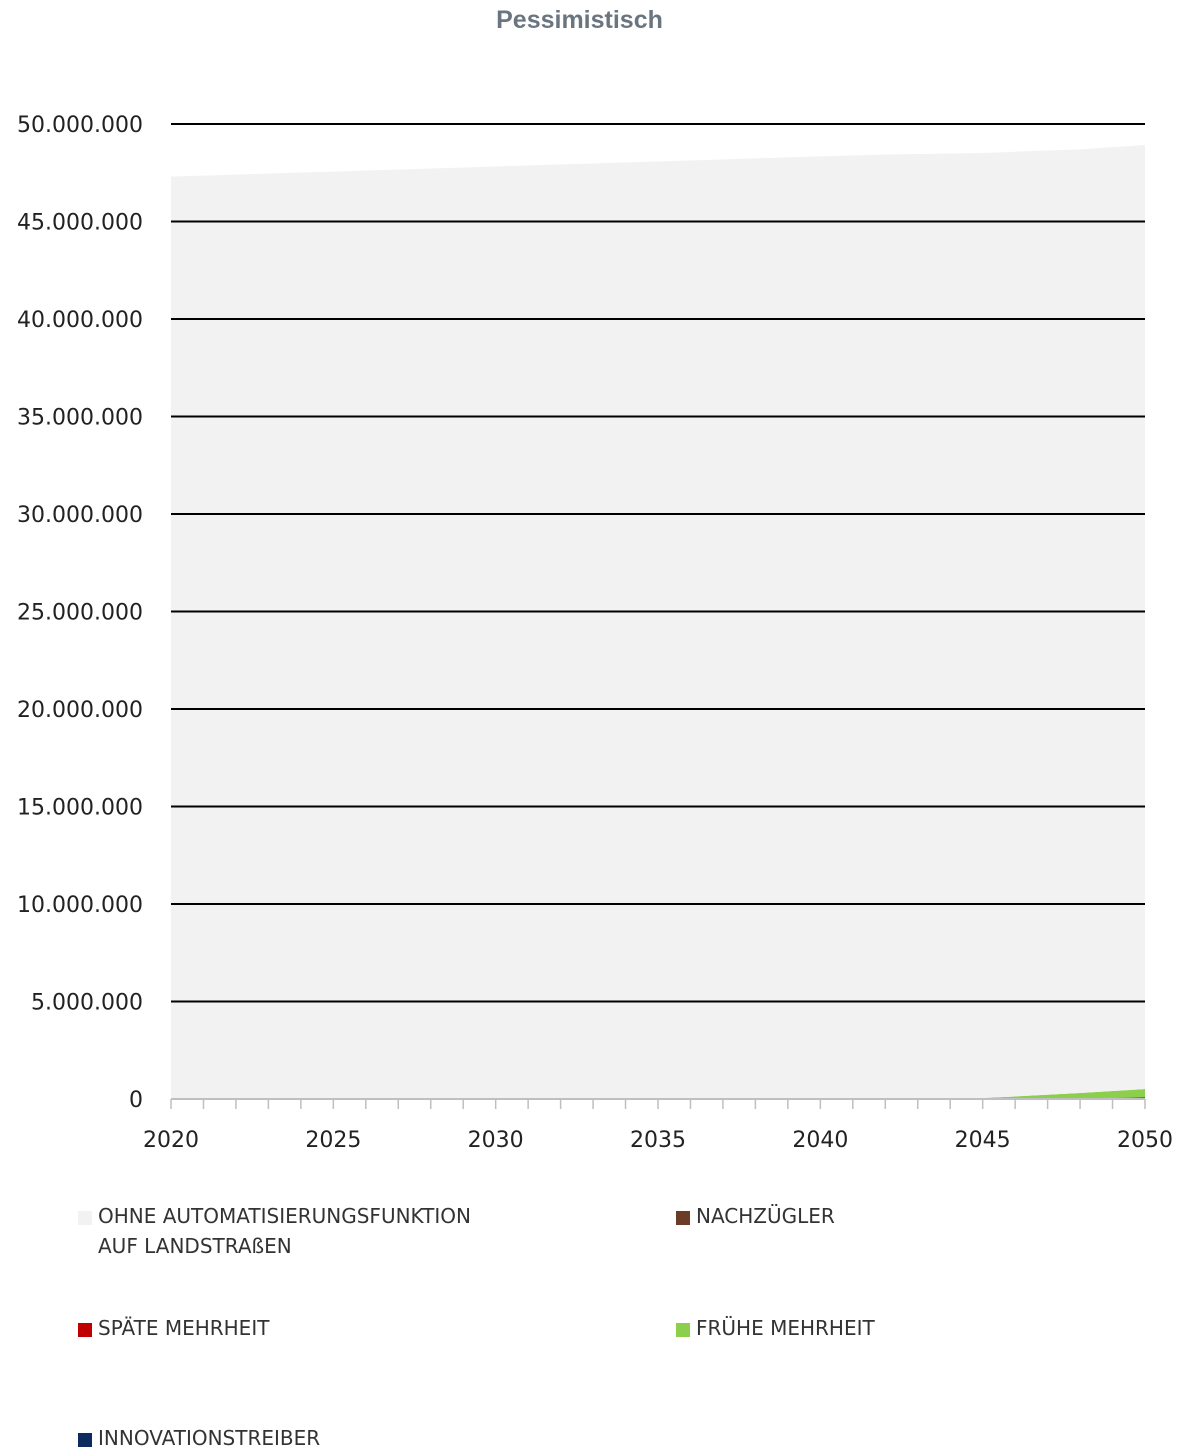 The image size is (1179, 1453). Describe the element at coordinates (80, 515) in the screenshot. I see `y-tick-label: 30.000.000` at that location.